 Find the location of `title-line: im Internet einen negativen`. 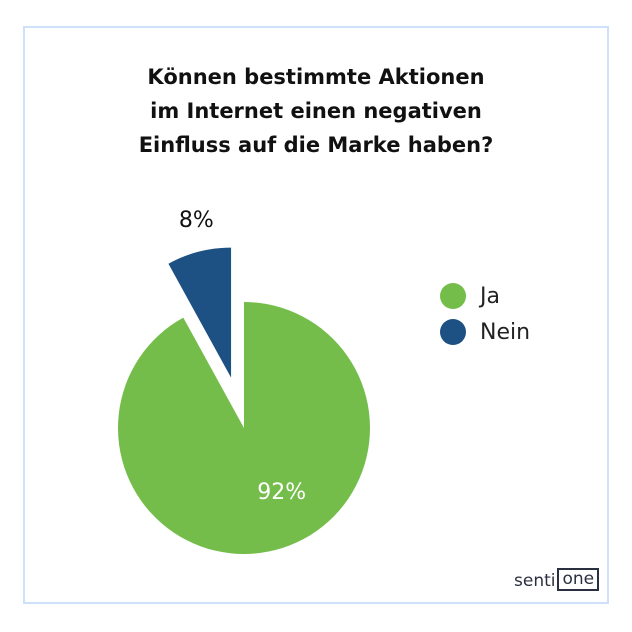

title-line: im Internet einen negativen is located at coordinates (316, 111).